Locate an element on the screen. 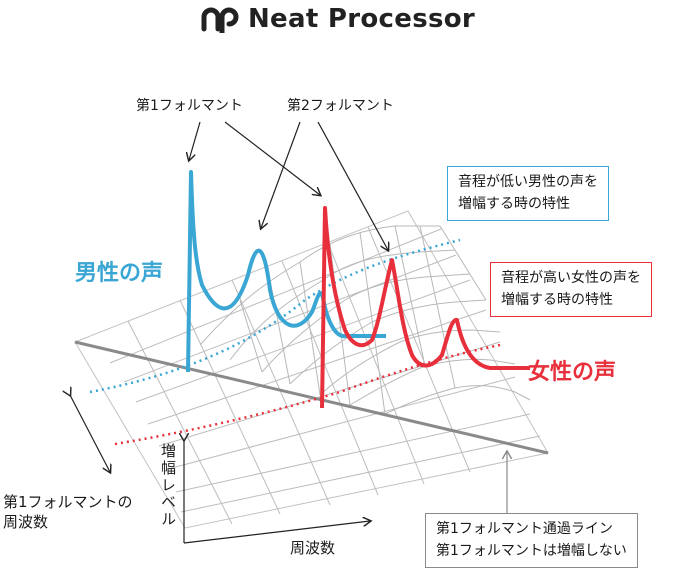 This screenshot has width=695, height=573. gray-box-line-2: 第1フォルマントは増幅しない is located at coordinates (531, 551).